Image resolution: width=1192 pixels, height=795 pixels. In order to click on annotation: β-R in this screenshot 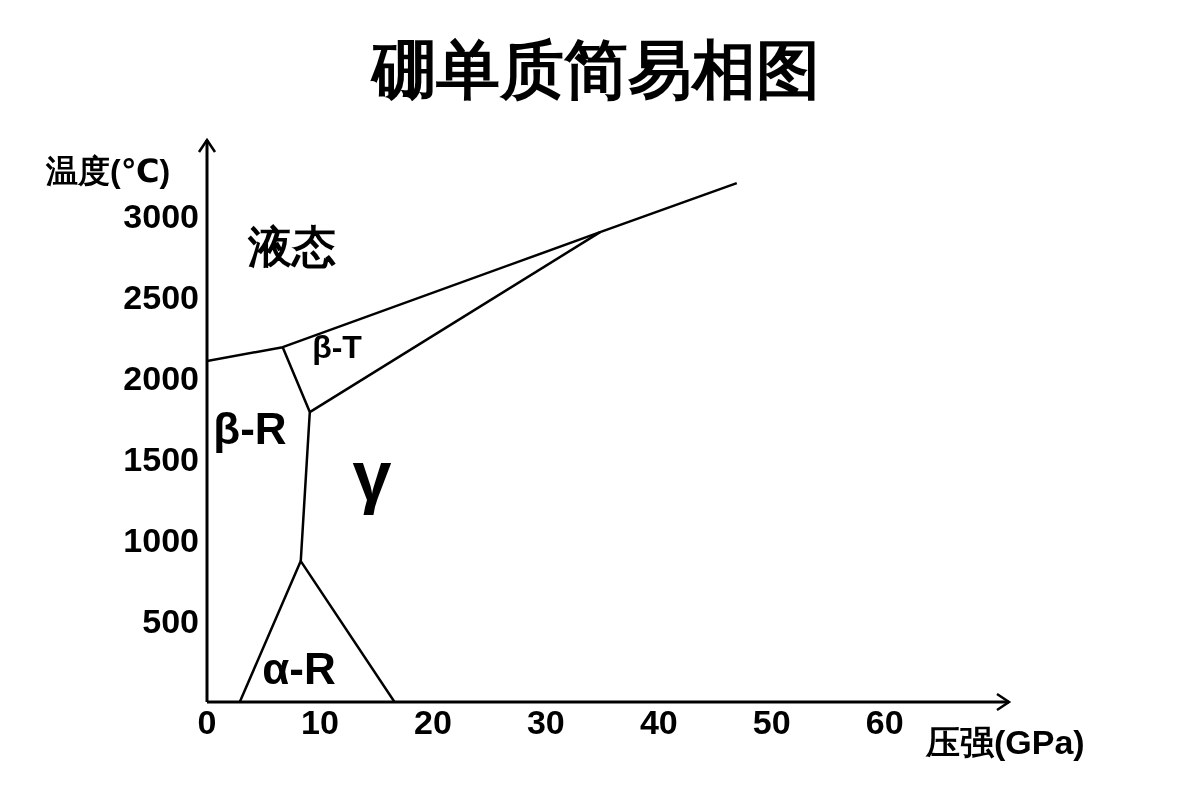, I will do `click(250, 428)`.